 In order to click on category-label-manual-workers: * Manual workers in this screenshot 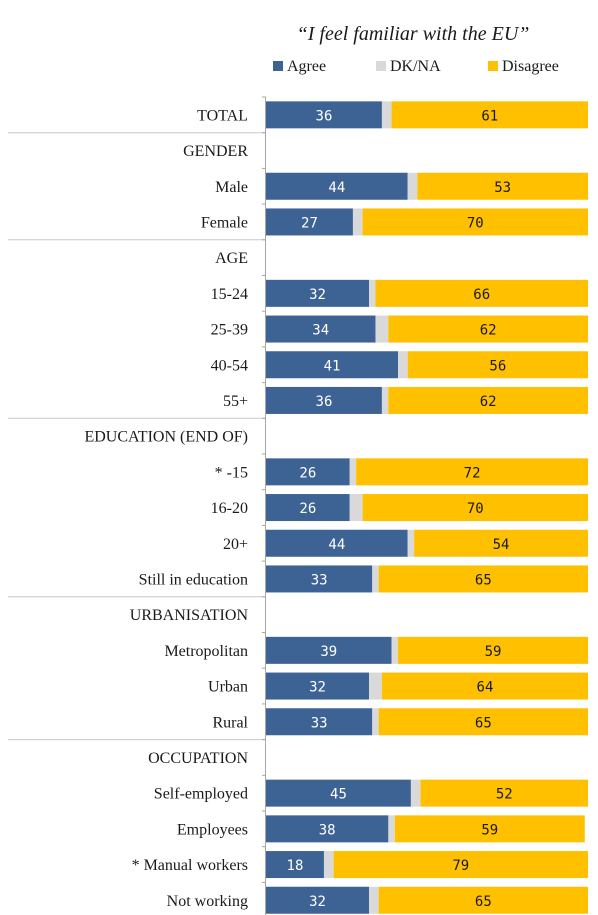, I will do `click(190, 865)`.